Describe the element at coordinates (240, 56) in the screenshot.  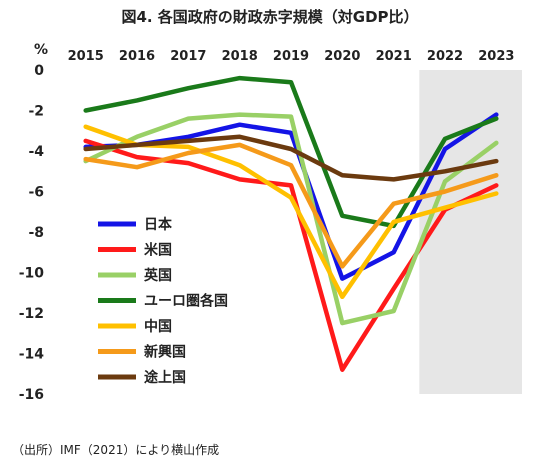
I see `x-tick-label: 2018` at that location.